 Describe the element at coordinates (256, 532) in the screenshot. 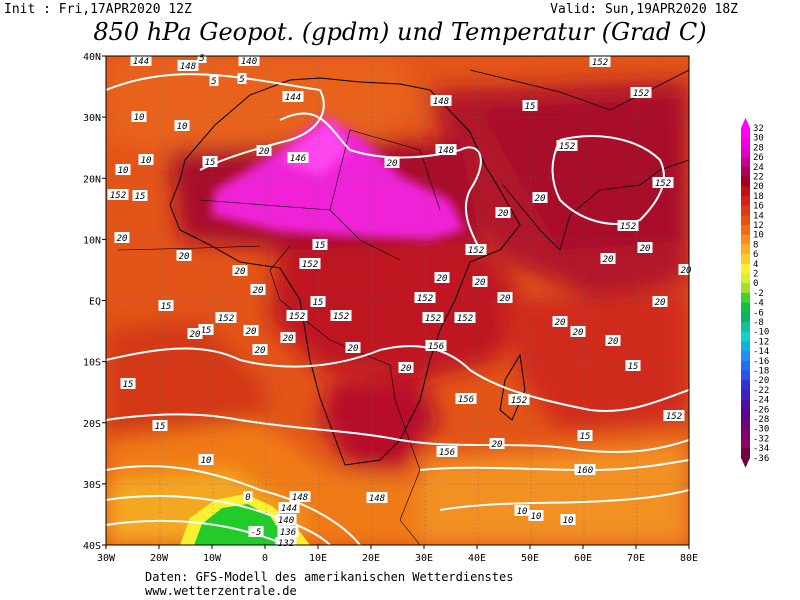

I see `temperature-label: -5` at that location.